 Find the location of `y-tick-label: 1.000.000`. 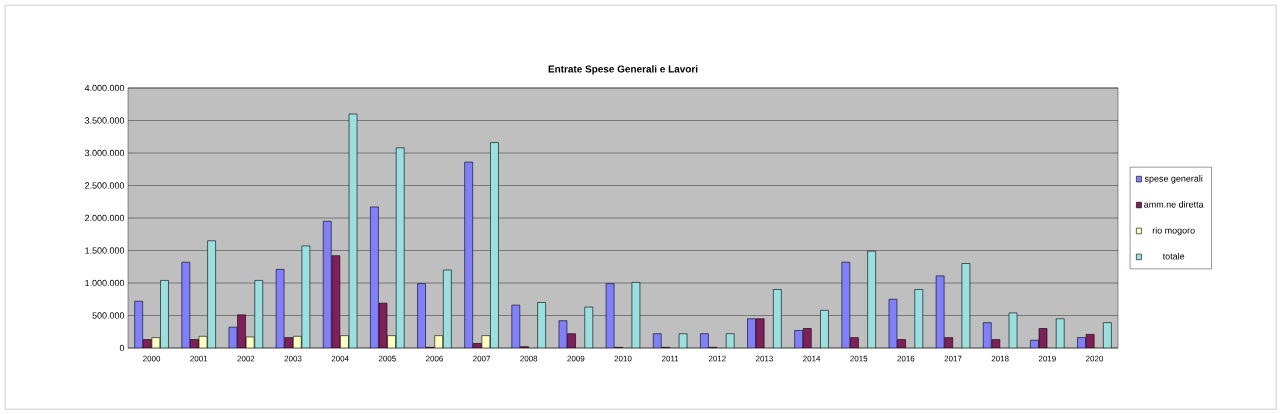

y-tick-label: 1.000.000 is located at coordinates (105, 283).